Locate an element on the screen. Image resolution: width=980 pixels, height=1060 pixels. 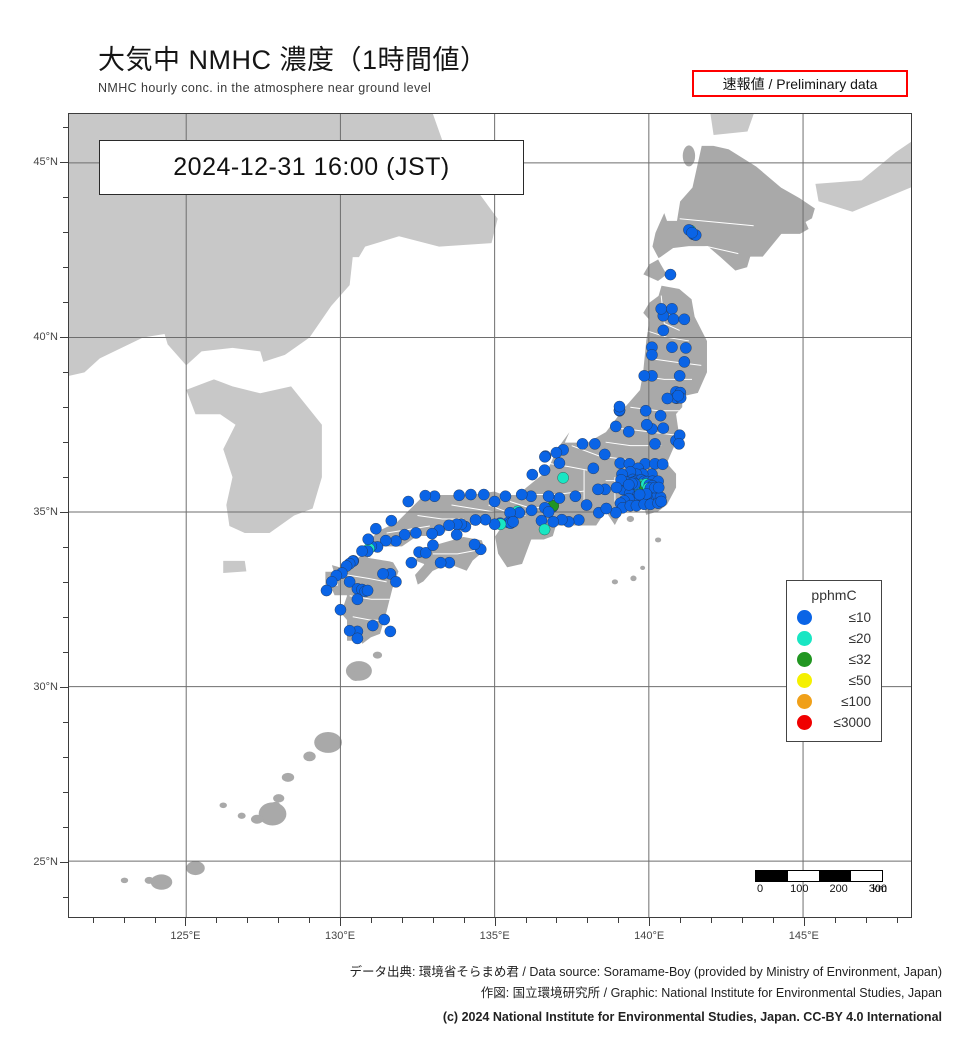
preliminary-data-badge: 速報値 / Preliminary data is located at coordinates (800, 83).